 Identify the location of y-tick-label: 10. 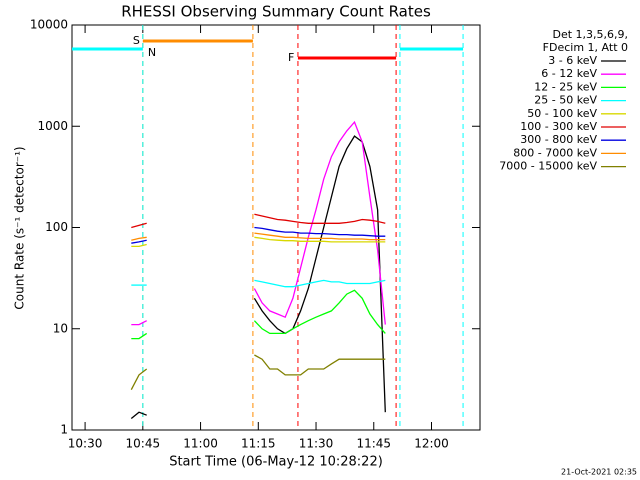
(60, 328).